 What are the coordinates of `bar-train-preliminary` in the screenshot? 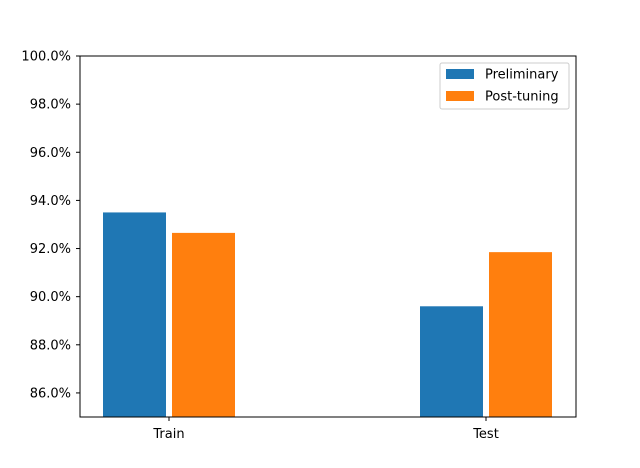 It's located at (134, 314).